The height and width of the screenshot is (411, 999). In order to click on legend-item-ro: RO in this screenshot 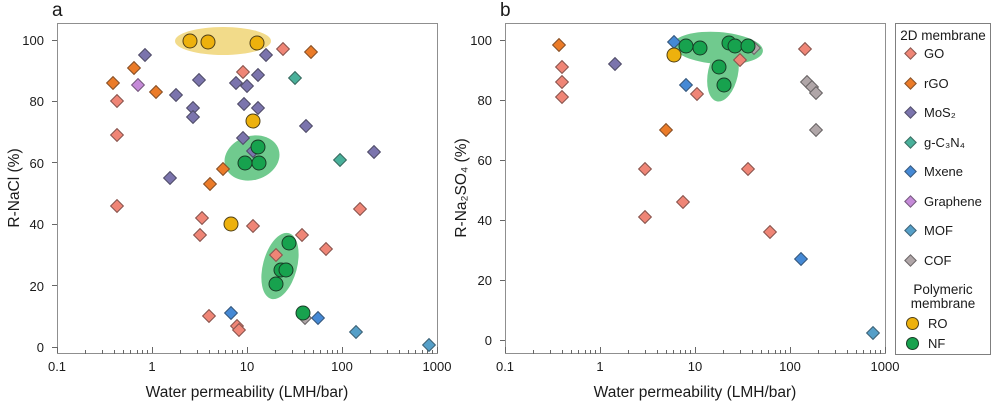, I will do `click(948, 323)`.